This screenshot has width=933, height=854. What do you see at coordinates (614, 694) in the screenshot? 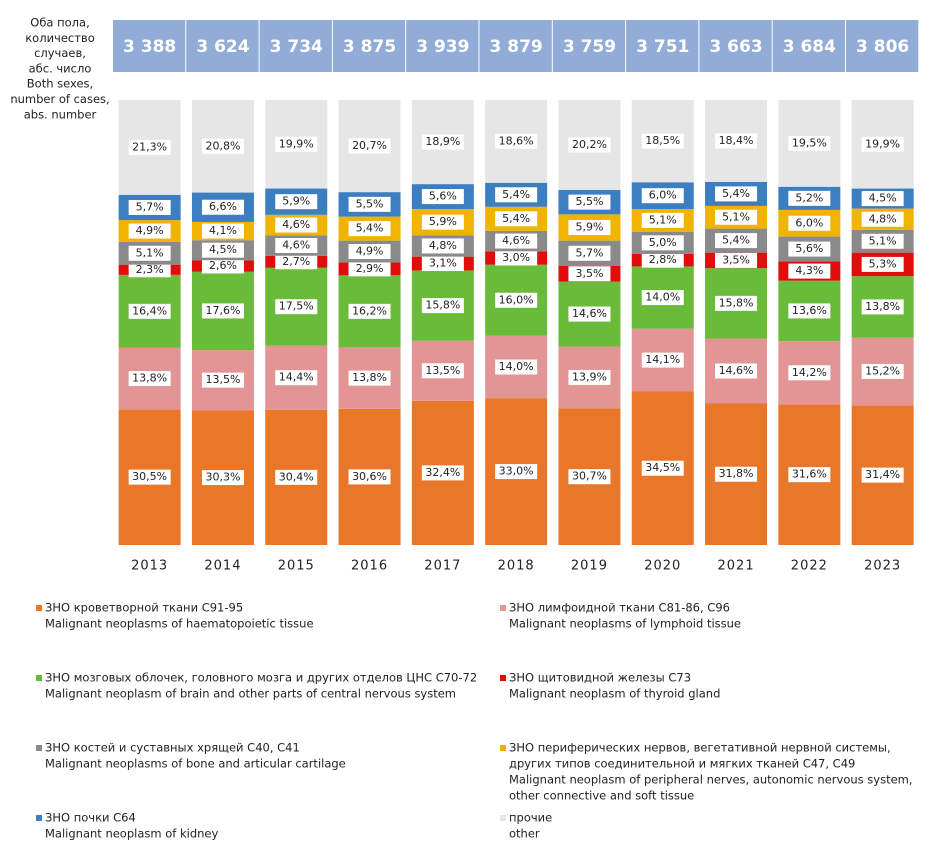
I see `legend-label: Malignant neoplasm of thyroid gland` at bounding box center [614, 694].